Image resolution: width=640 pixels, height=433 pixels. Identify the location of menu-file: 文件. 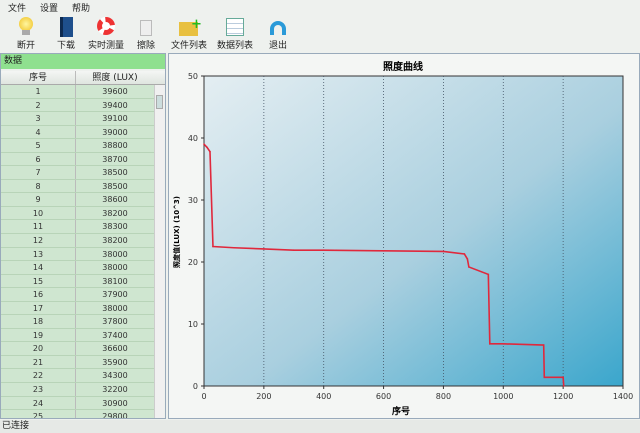
(17, 9).